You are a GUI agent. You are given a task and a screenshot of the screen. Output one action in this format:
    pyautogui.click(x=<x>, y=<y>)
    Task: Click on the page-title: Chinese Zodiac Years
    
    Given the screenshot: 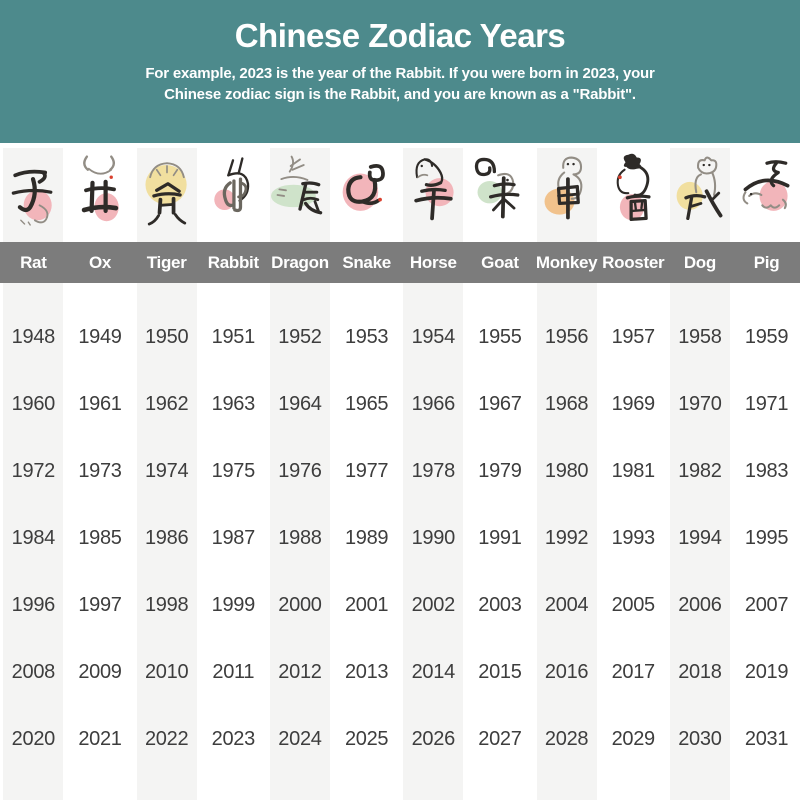 What is the action you would take?
    pyautogui.click(x=400, y=35)
    